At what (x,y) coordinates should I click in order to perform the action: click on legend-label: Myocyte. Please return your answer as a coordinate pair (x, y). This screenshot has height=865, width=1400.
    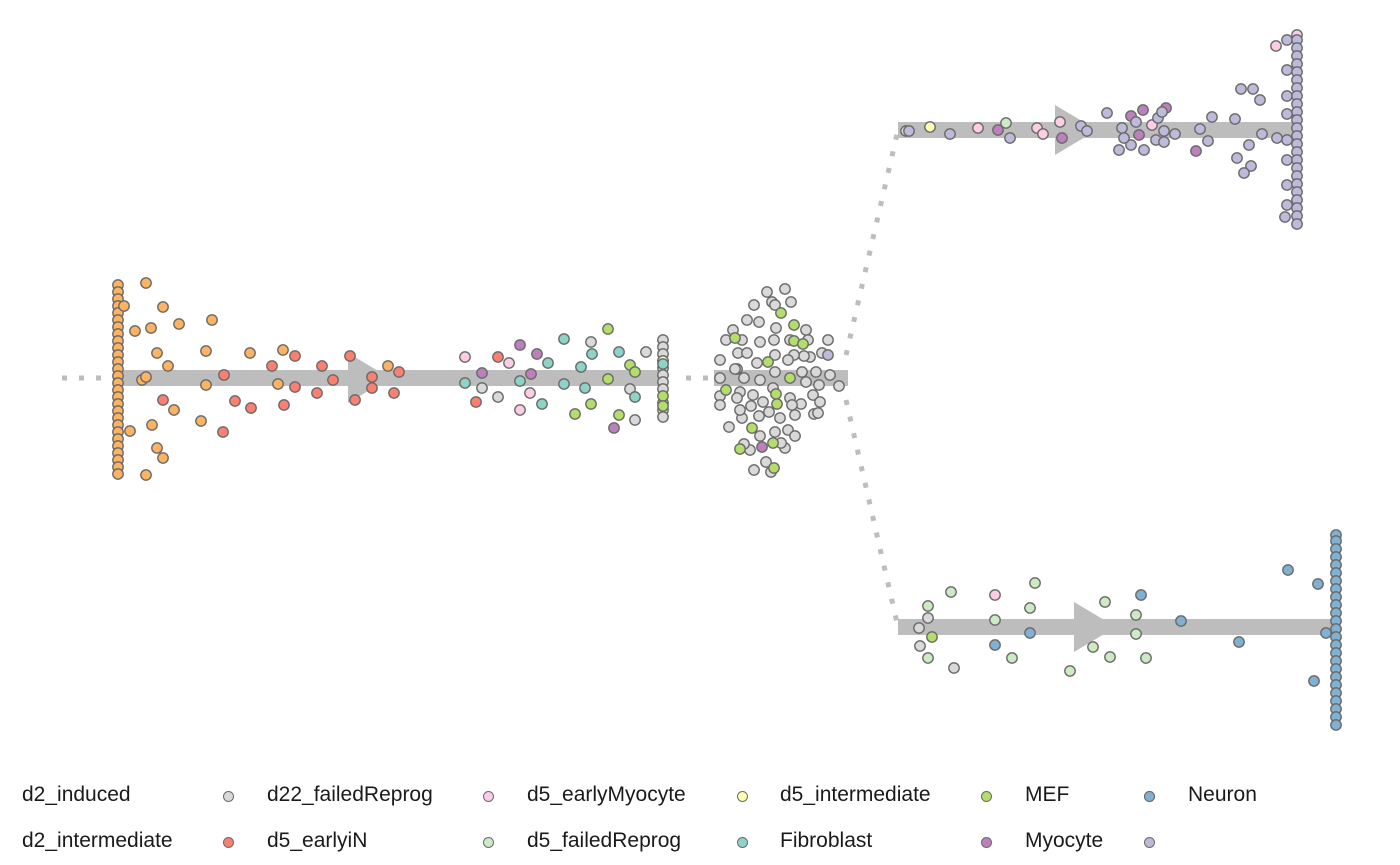
    Looking at the image, I should click on (1064, 841).